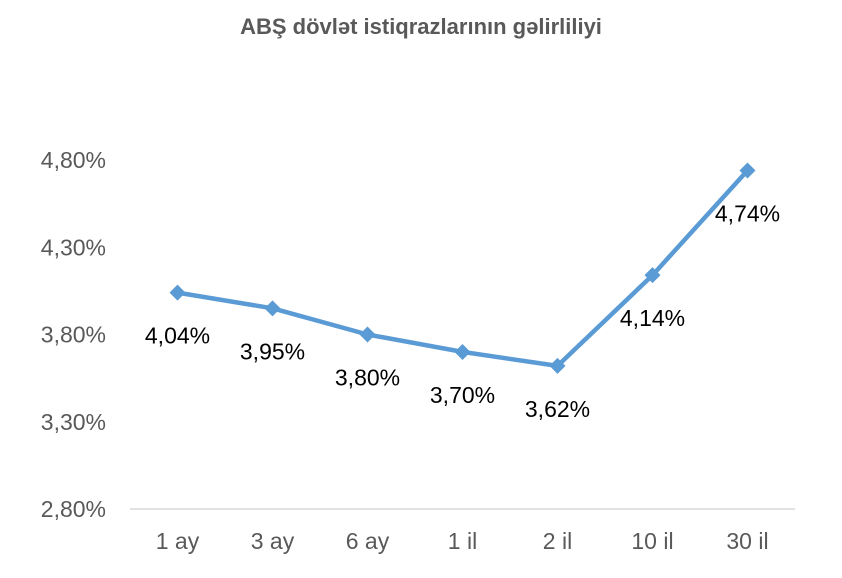  What do you see at coordinates (73, 247) in the screenshot?
I see `y-tick-label: 4,30%` at bounding box center [73, 247].